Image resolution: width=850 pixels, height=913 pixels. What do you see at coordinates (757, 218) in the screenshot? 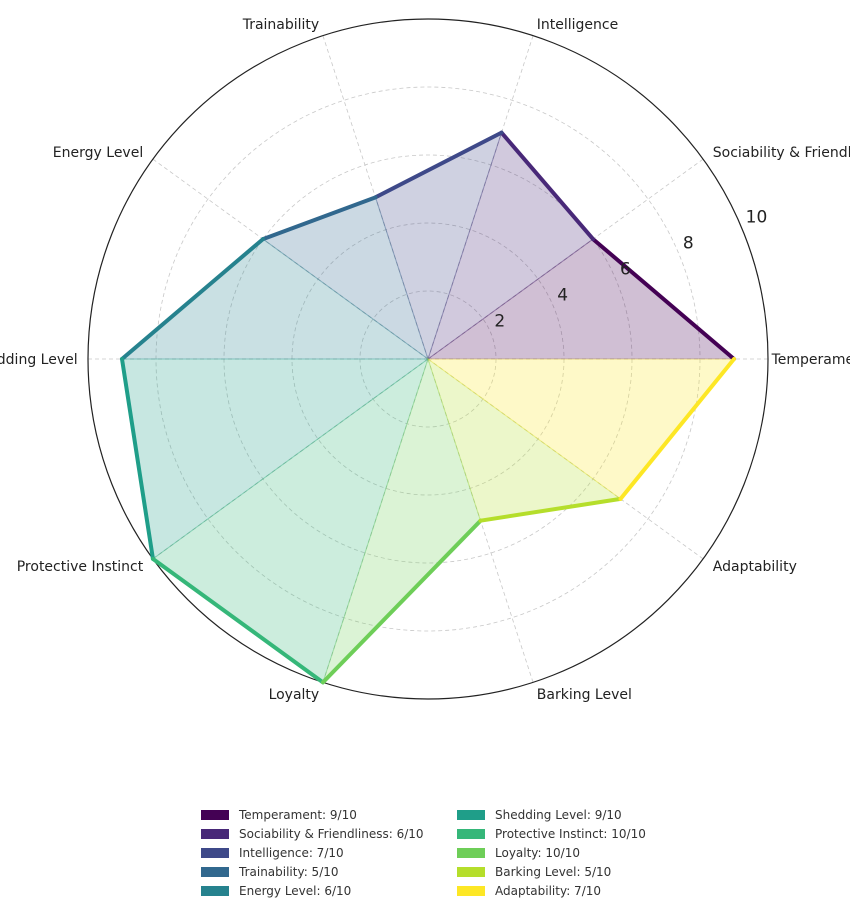
I see `radial-tick-label: 10` at bounding box center [757, 218].